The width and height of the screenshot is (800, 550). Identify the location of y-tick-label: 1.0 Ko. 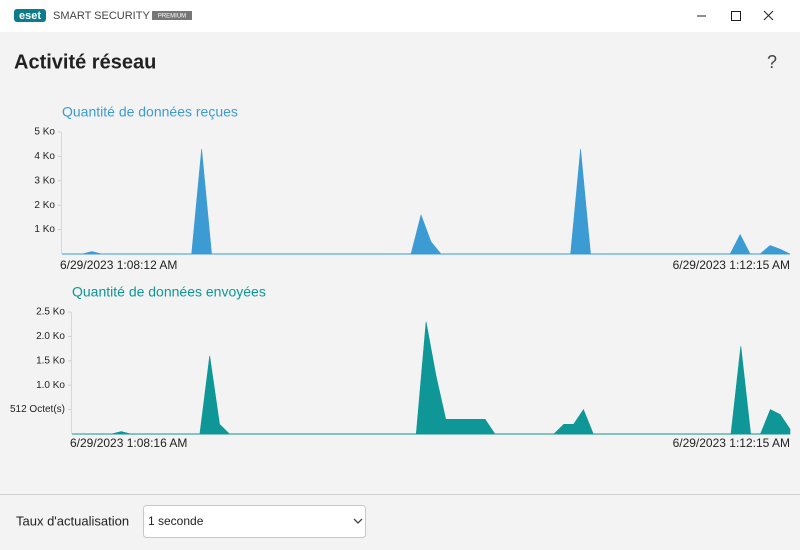
(50, 385).